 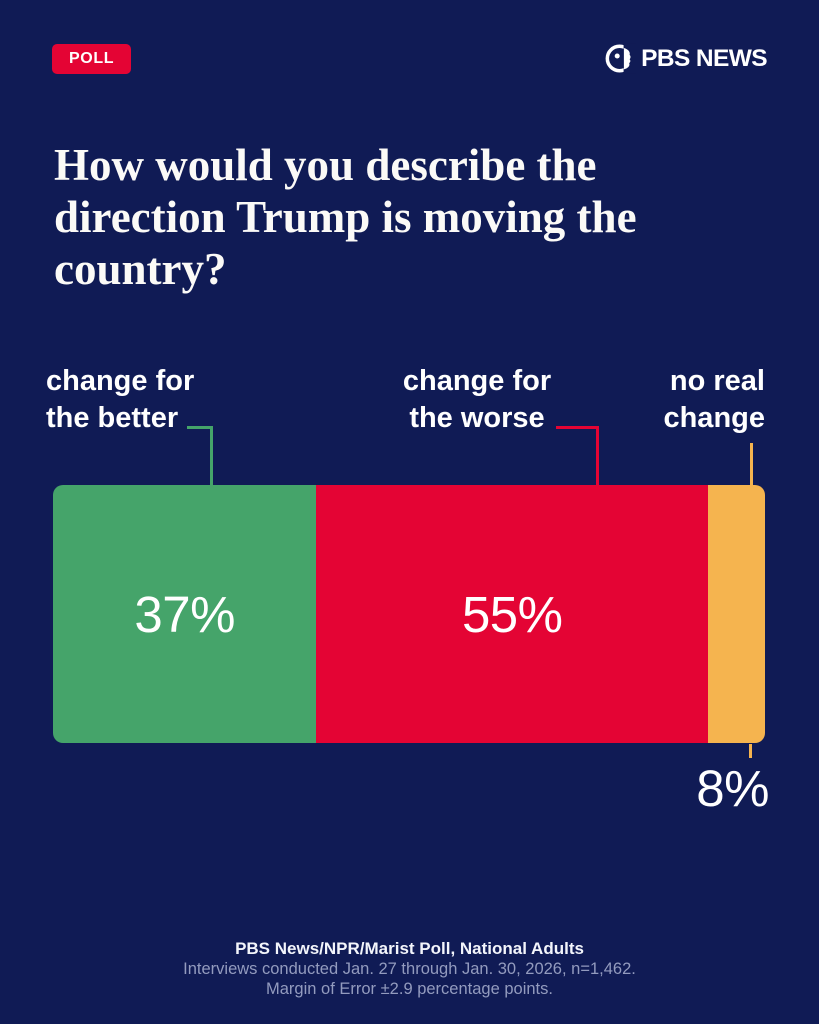 I want to click on title-line-2: direction Trump is moving the, so click(x=345, y=217).